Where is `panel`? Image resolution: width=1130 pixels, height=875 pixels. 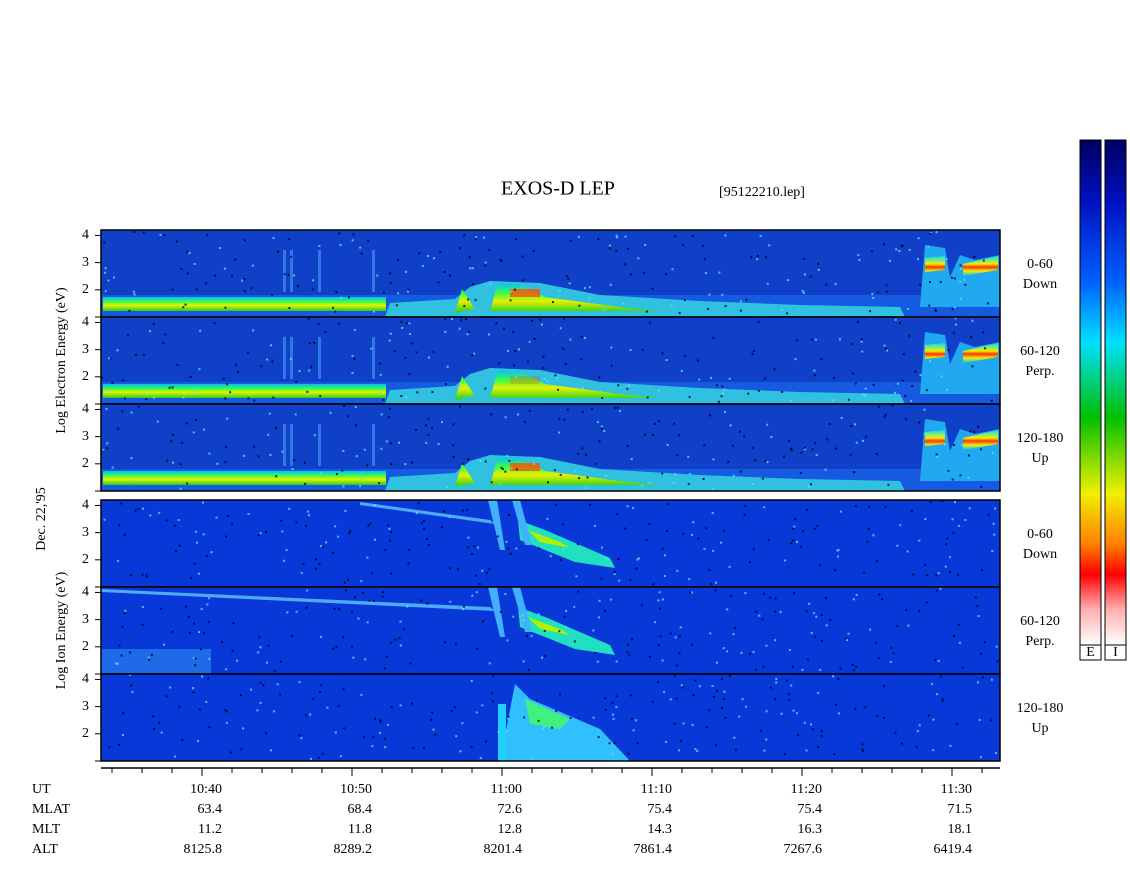 panel is located at coordinates (550, 273).